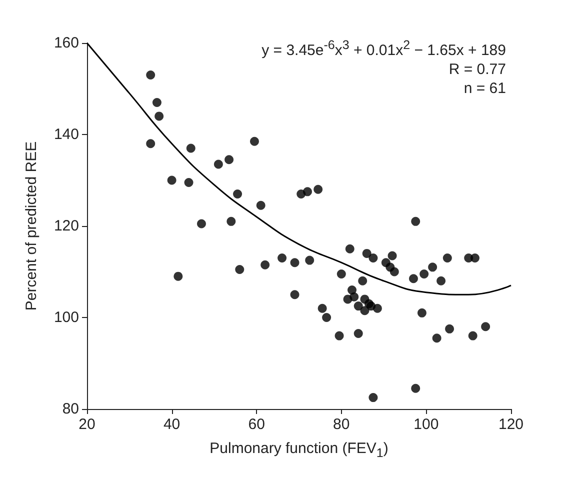 The width and height of the screenshot is (576, 495). What do you see at coordinates (66, 226) in the screenshot?
I see `y-tick-label: 120` at bounding box center [66, 226].